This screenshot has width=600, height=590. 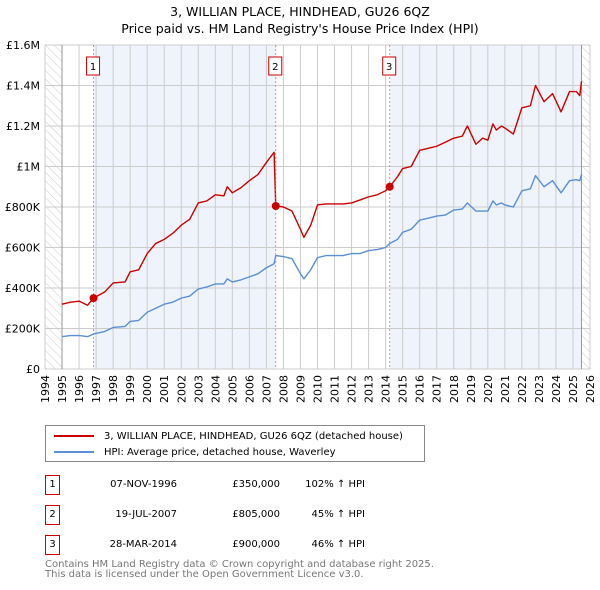 What do you see at coordinates (23, 126) in the screenshot?
I see `y-tick-label: £1.2M` at bounding box center [23, 126].